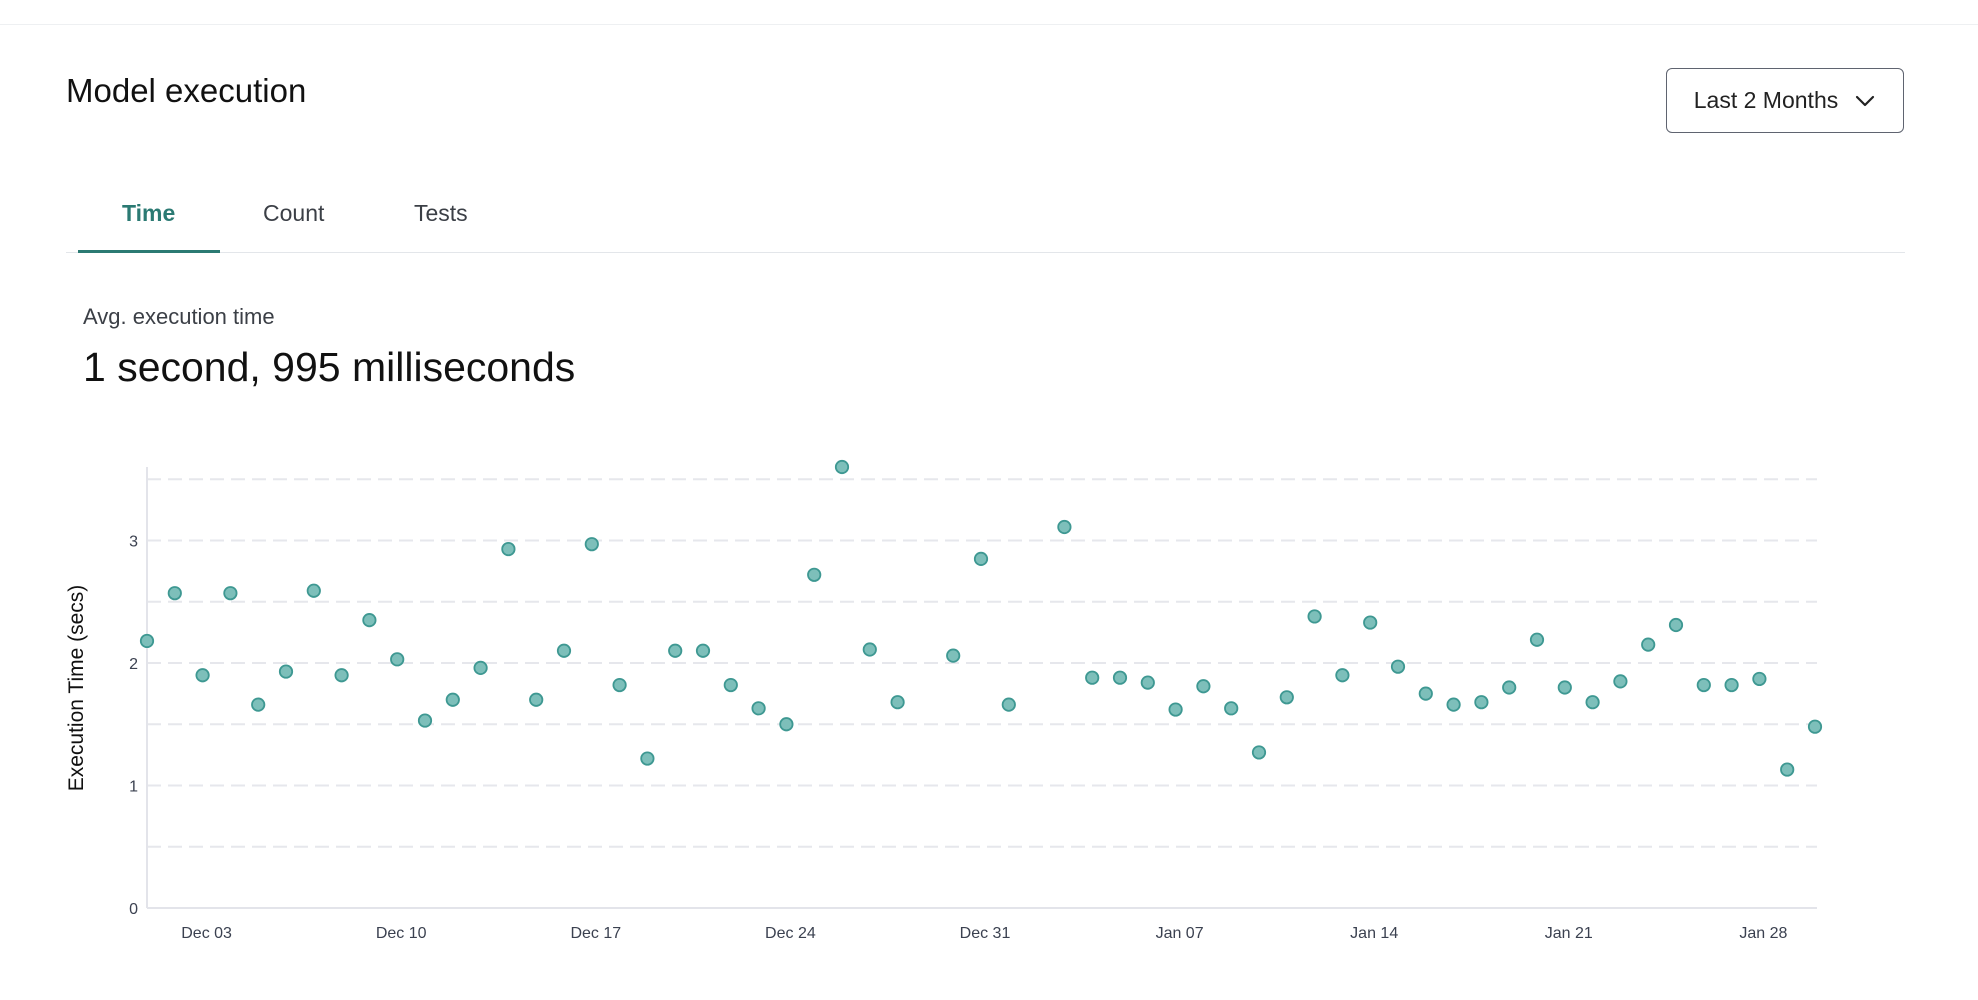 The width and height of the screenshot is (1978, 1000). What do you see at coordinates (595, 933) in the screenshot?
I see `x-tick-label: Dec 17` at bounding box center [595, 933].